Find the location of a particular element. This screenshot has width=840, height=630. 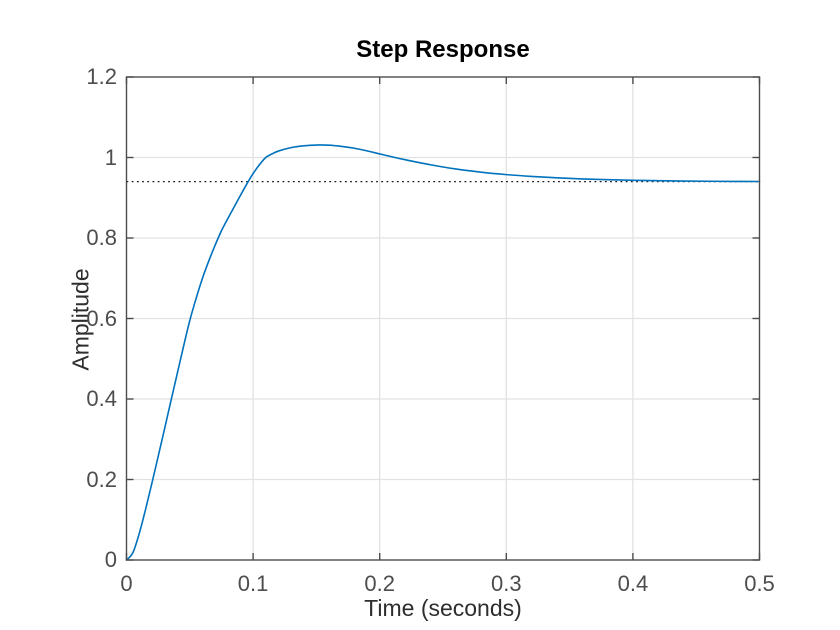

x-axis-label: Time (seconds) is located at coordinates (443, 608).